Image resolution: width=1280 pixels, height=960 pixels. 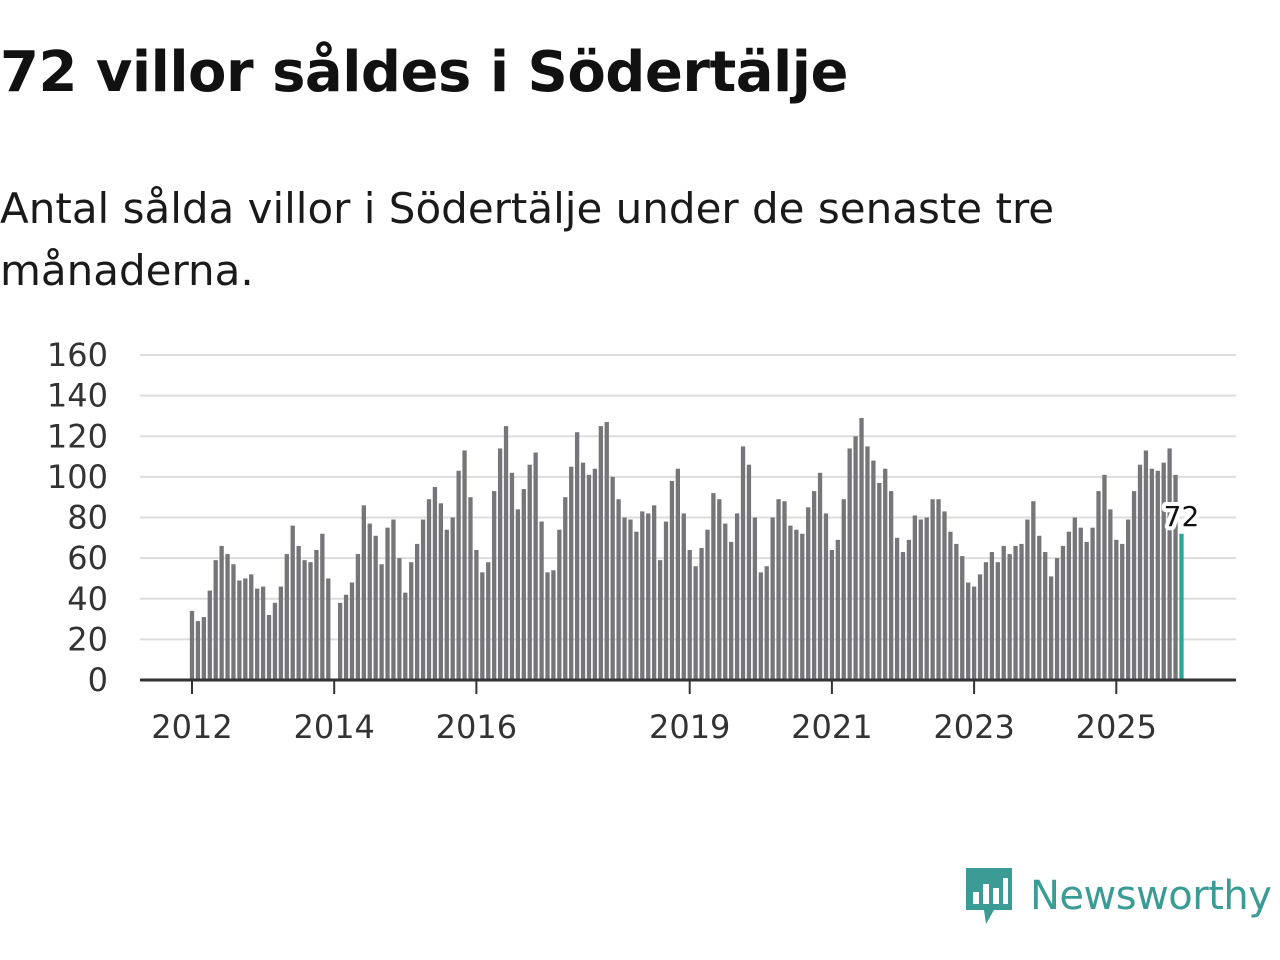 What do you see at coordinates (77, 396) in the screenshot?
I see `y-tick-label: 140` at bounding box center [77, 396].